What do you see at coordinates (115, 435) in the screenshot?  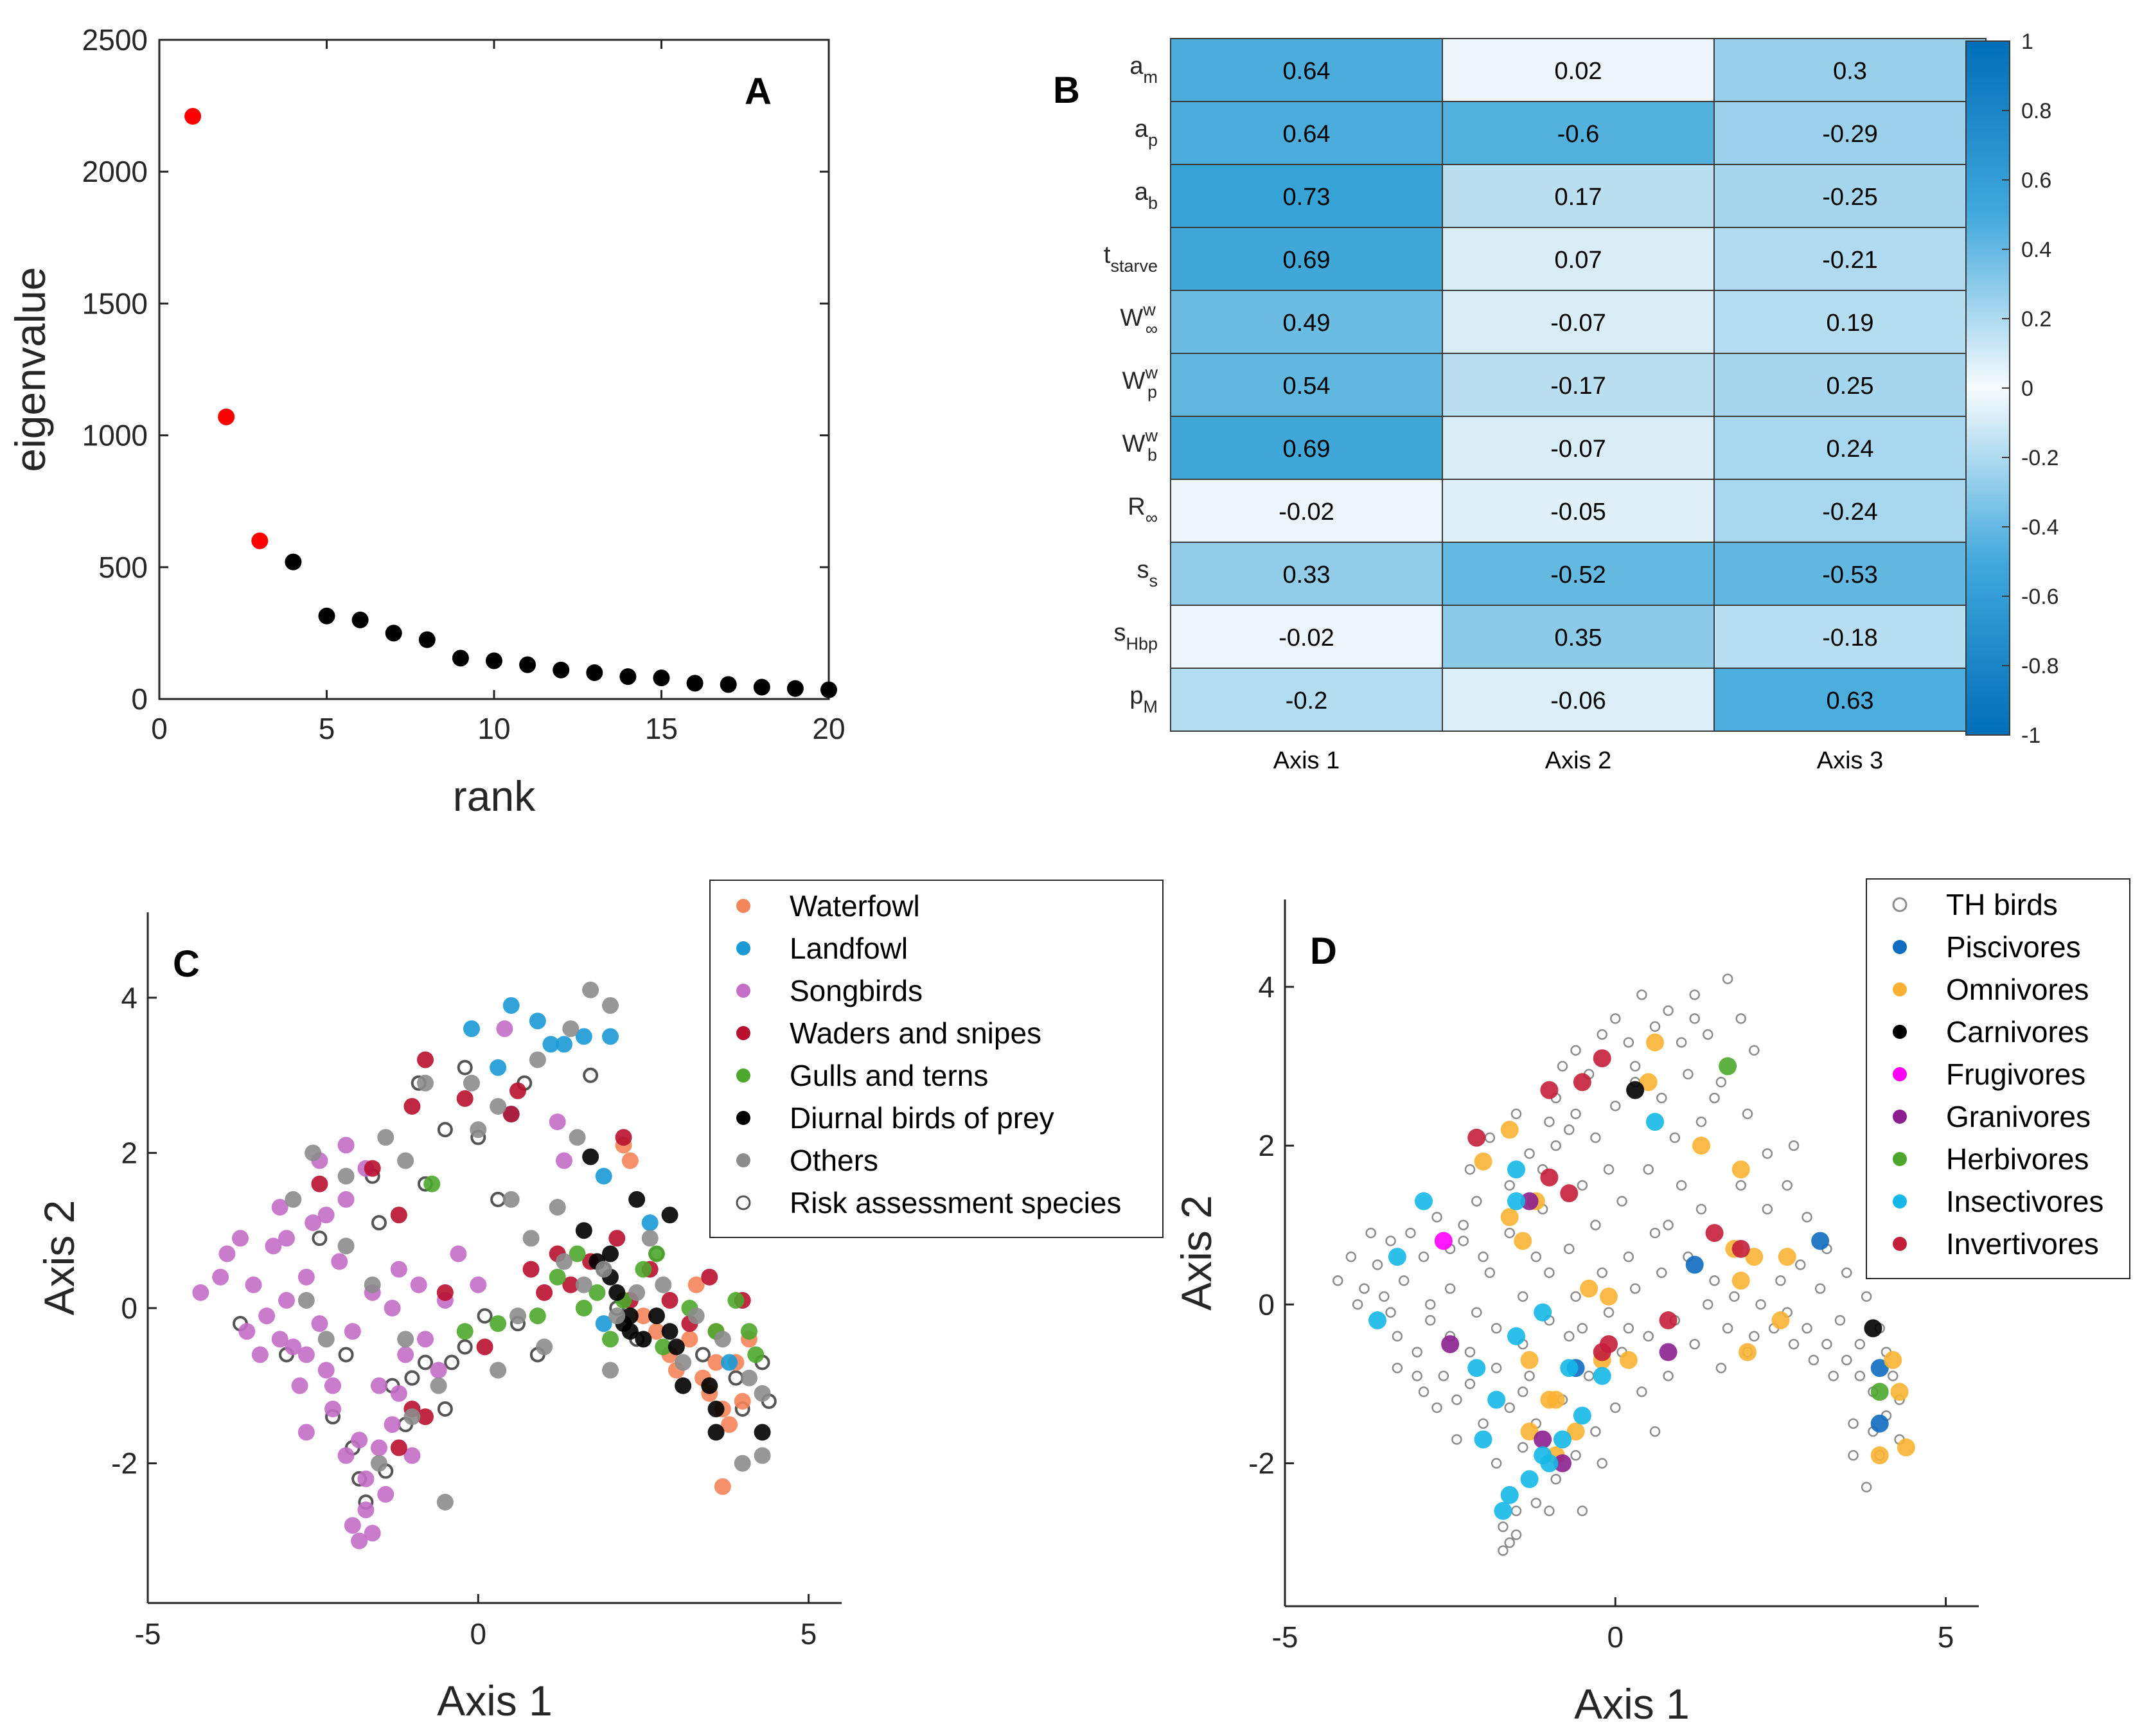 I see `y-tick-label: 1000` at bounding box center [115, 435].